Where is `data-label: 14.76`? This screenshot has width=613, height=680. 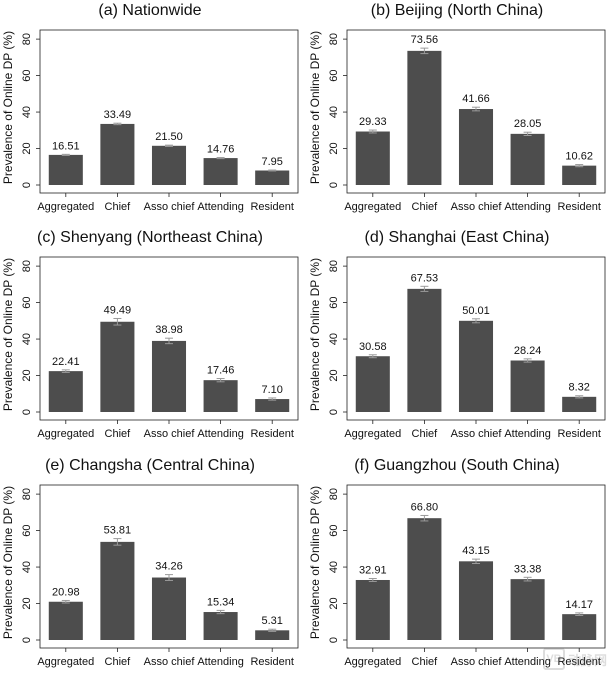
data-label: 14.76 is located at coordinates (221, 150).